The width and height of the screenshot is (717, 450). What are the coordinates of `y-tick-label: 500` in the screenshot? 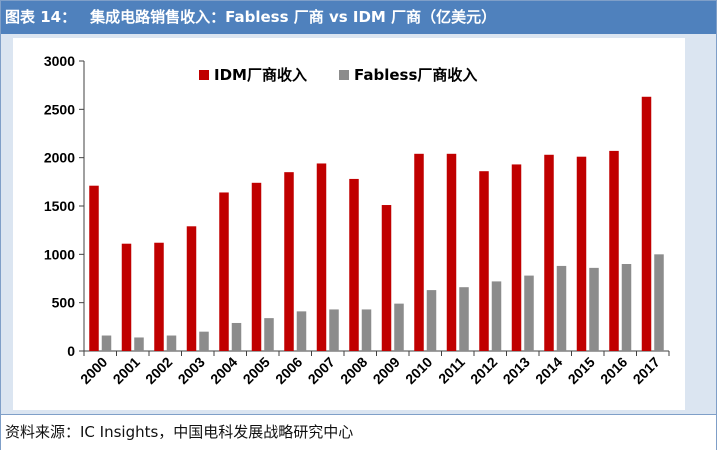 It's located at (64, 303).